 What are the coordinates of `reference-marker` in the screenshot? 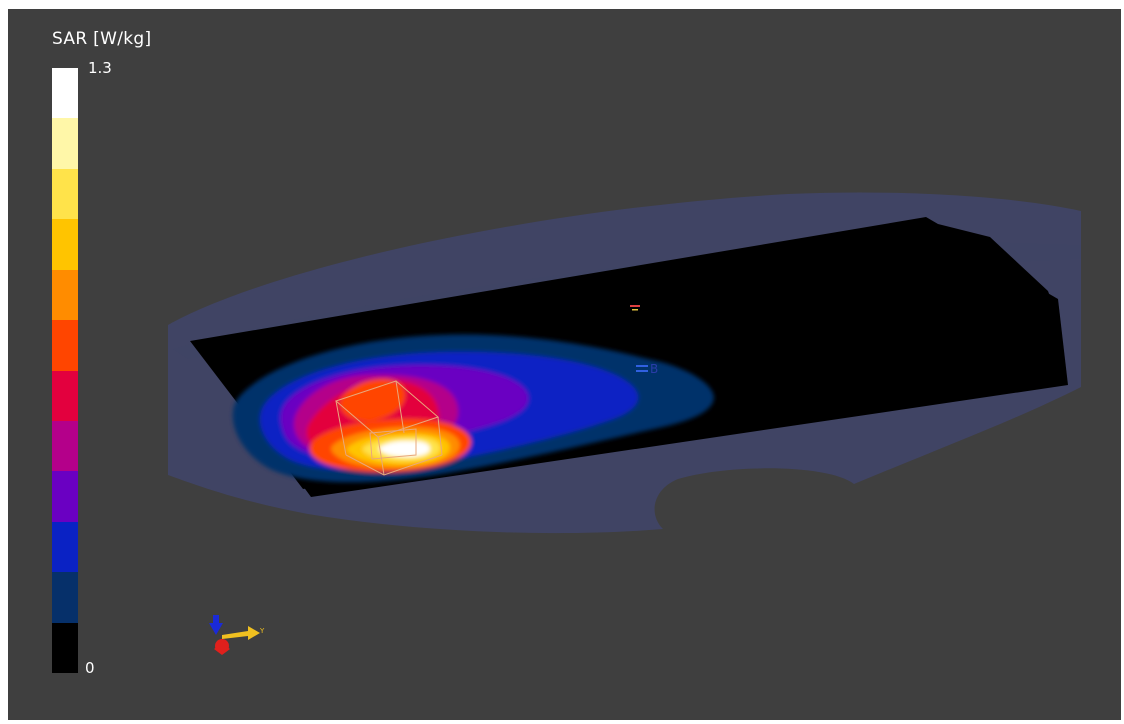 It's located at (635, 308).